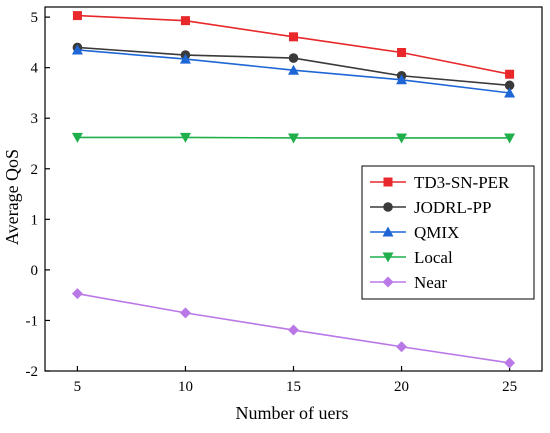  Describe the element at coordinates (509, 387) in the screenshot. I see `x-tick-label: 25` at that location.